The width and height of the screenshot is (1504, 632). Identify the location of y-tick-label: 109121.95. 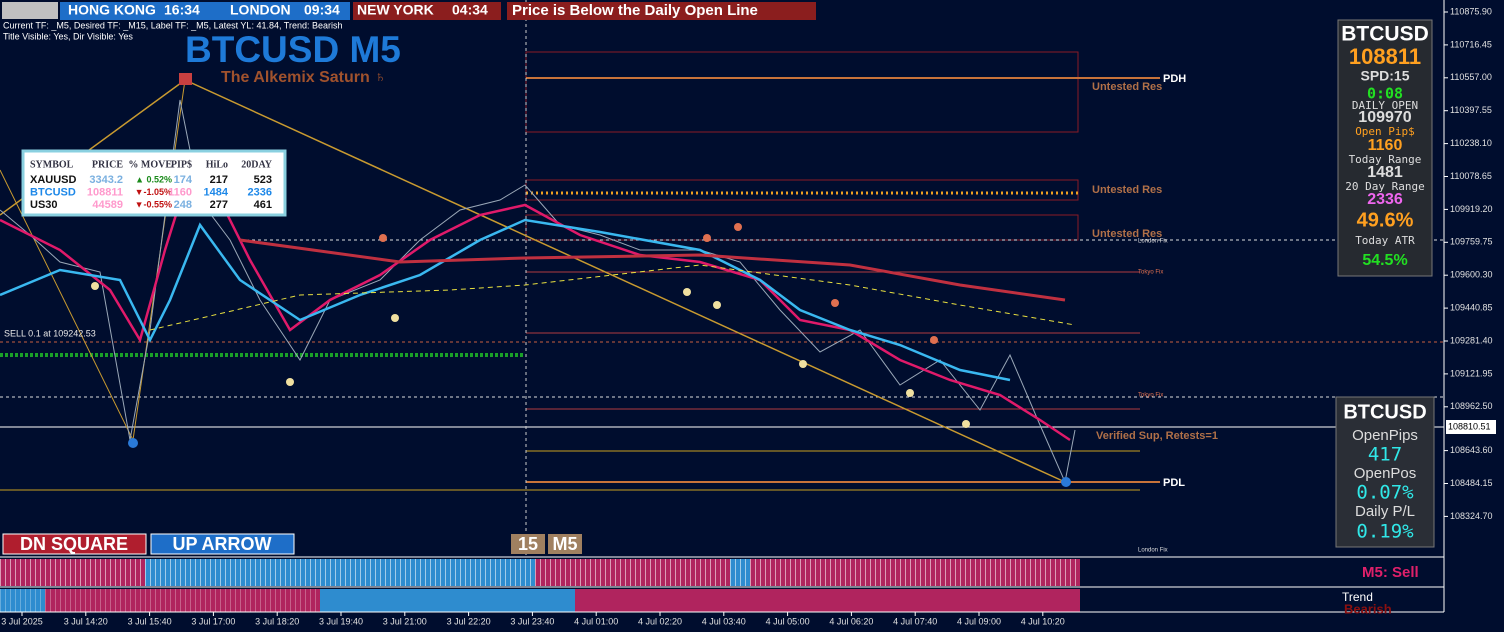
(1471, 373).